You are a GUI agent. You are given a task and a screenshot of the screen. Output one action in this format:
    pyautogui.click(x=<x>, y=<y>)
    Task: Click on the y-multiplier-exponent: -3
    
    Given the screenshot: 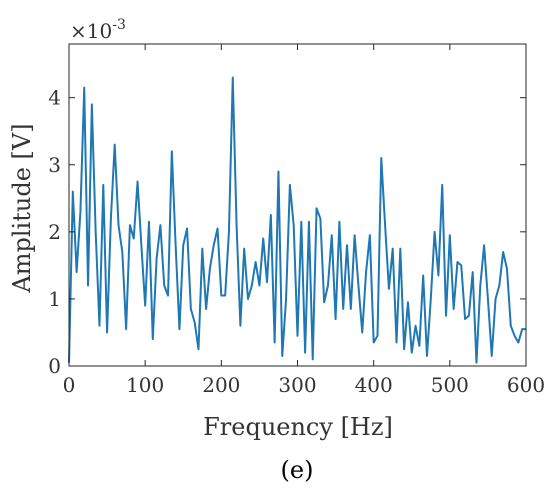 What is the action you would take?
    pyautogui.click(x=119, y=25)
    